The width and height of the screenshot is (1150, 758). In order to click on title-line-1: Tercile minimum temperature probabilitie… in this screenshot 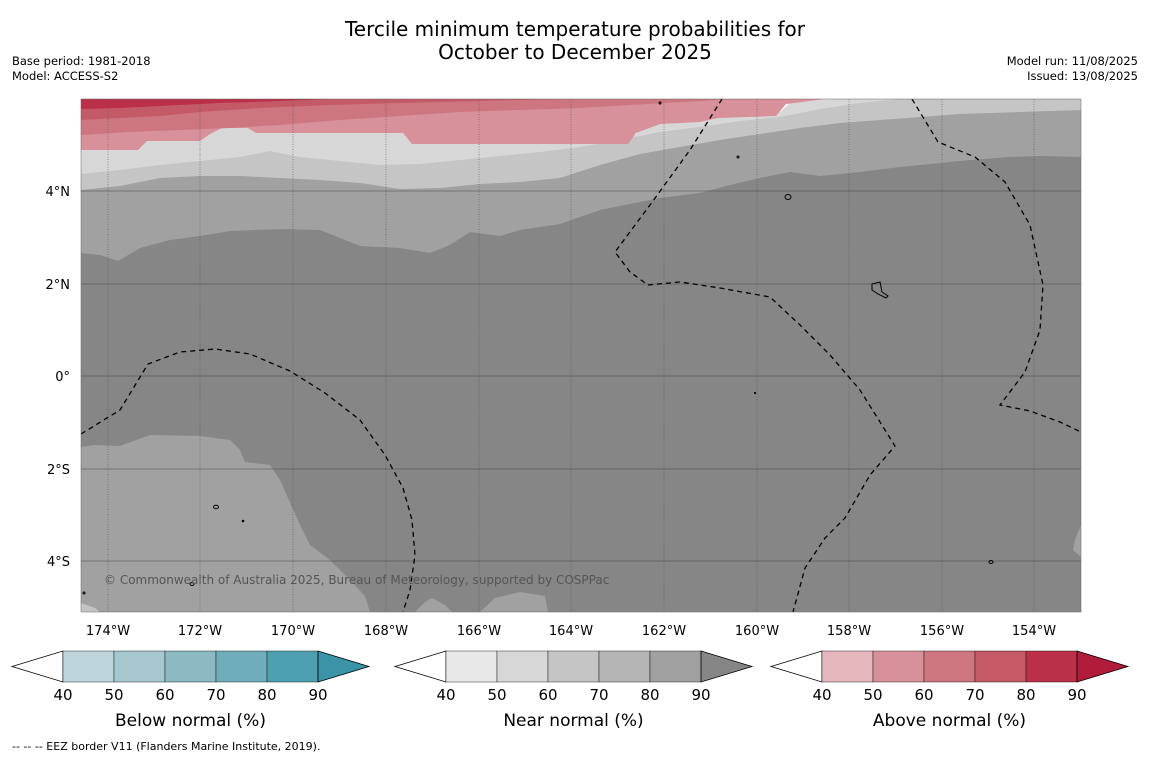, I will do `click(575, 29)`.